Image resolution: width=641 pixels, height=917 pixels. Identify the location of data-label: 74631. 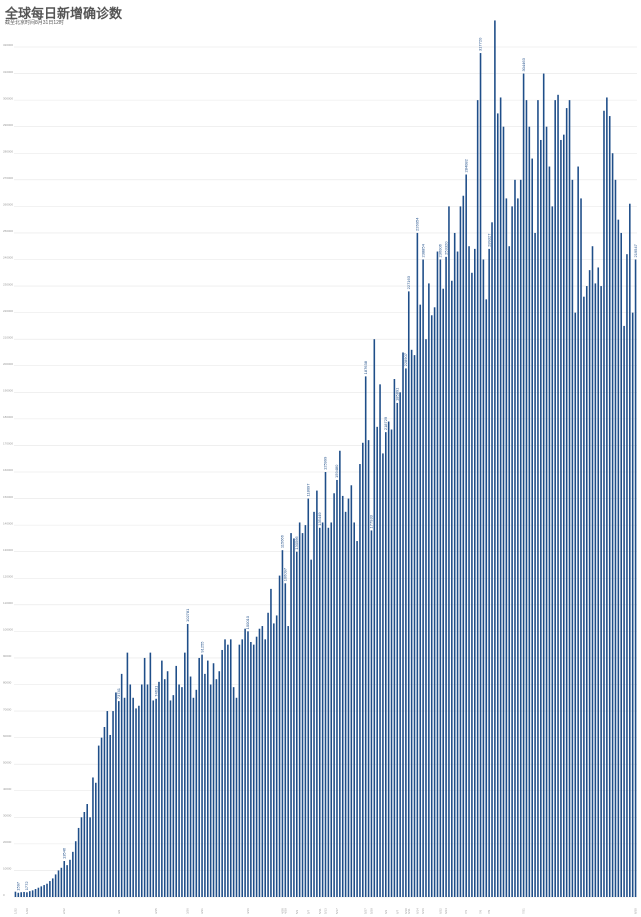
(155, 691).